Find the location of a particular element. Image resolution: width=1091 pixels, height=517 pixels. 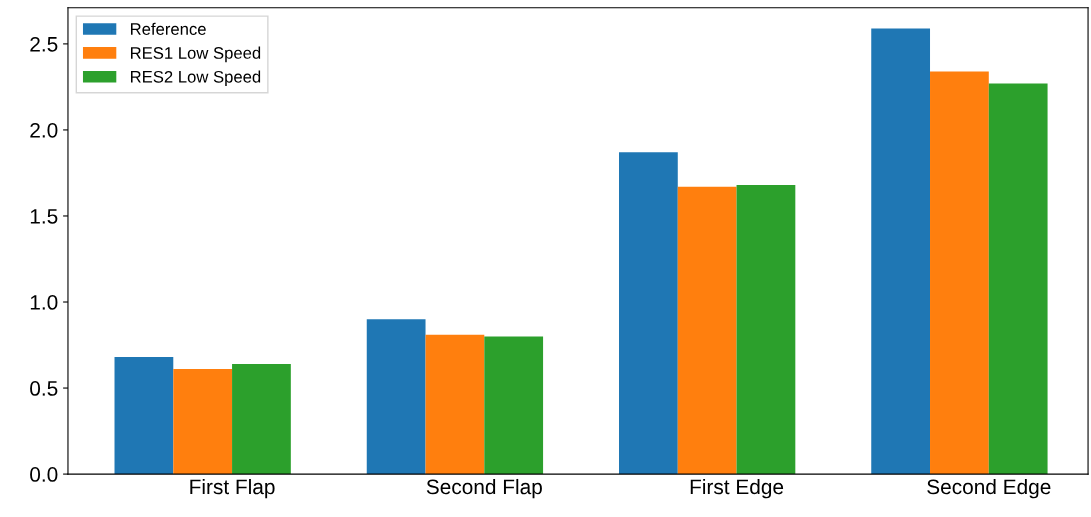

legend-label: RES2 Low Speed is located at coordinates (196, 78).